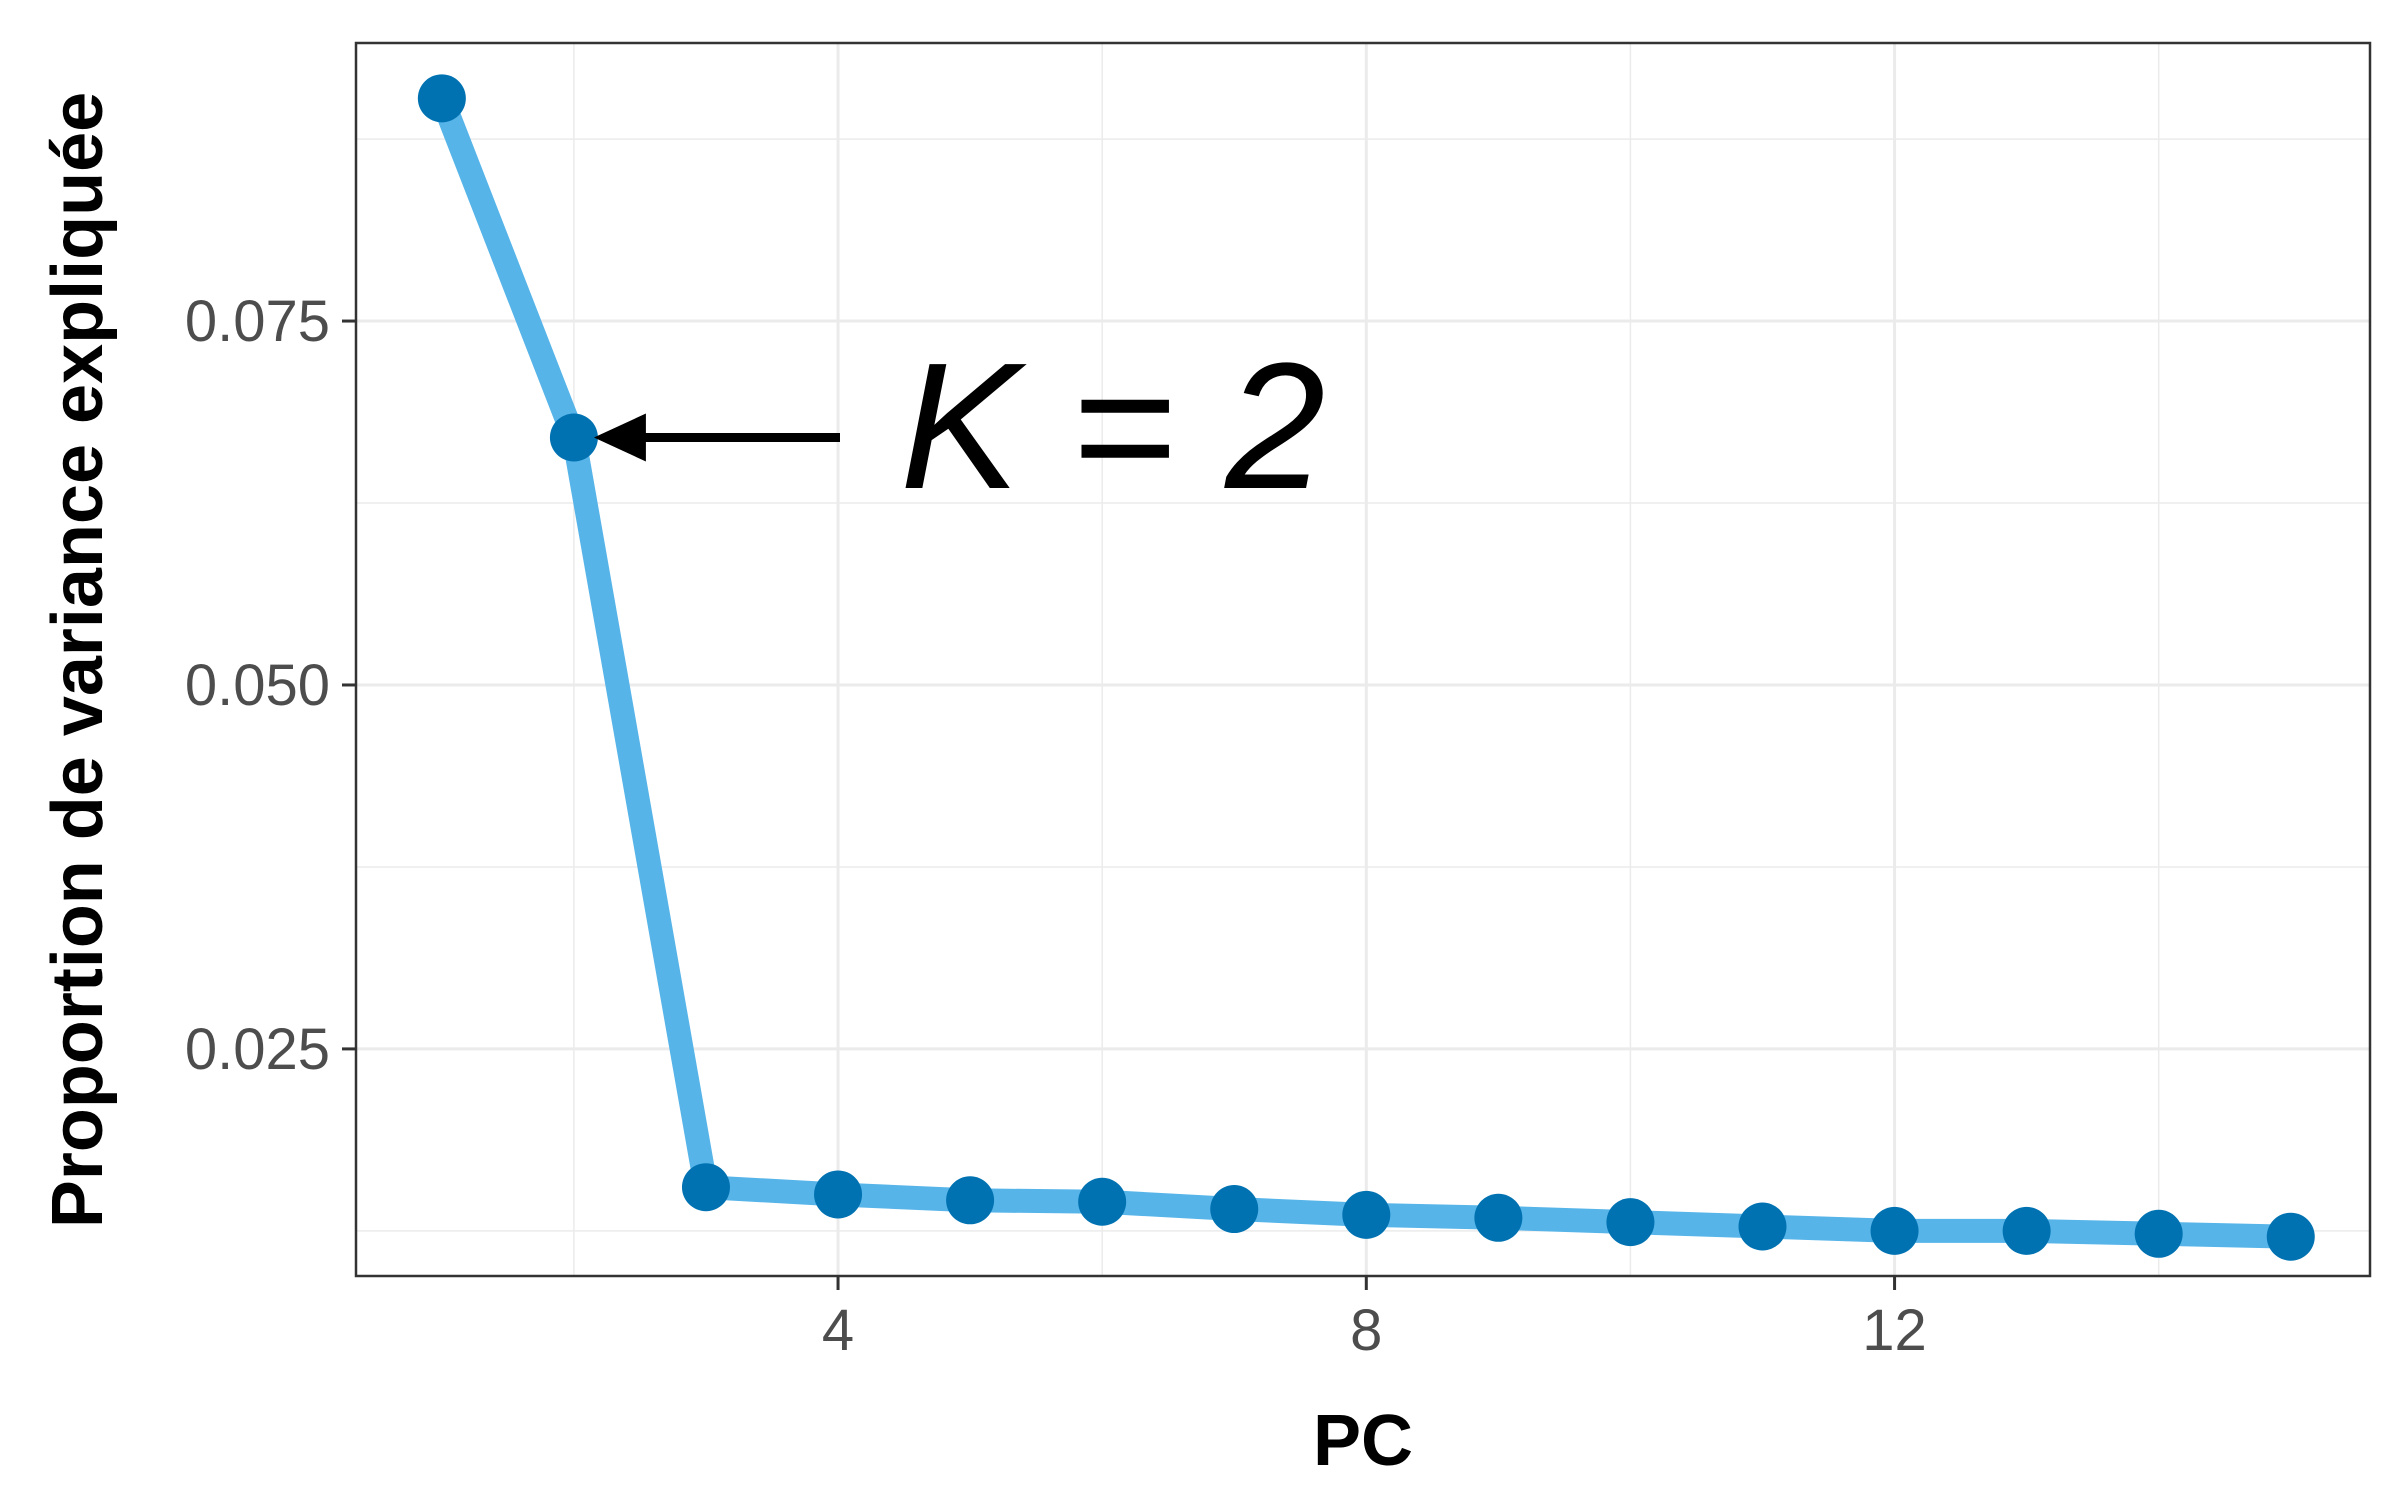  Describe the element at coordinates (838, 1330) in the screenshot. I see `x-tick-label: 4` at that location.